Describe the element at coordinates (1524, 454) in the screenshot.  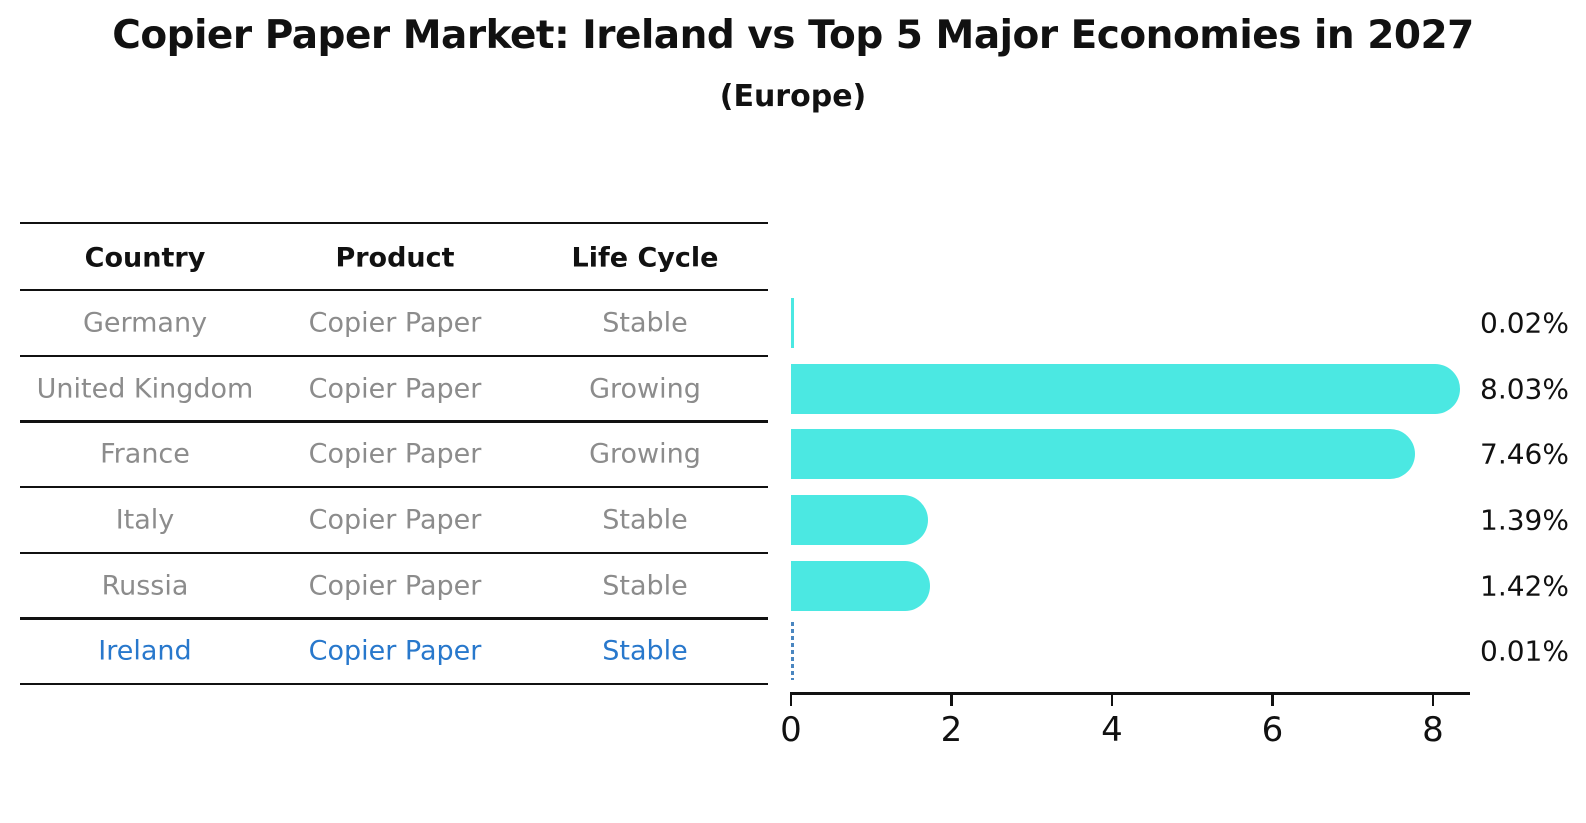
I see `value-label: 7.46%` at that location.